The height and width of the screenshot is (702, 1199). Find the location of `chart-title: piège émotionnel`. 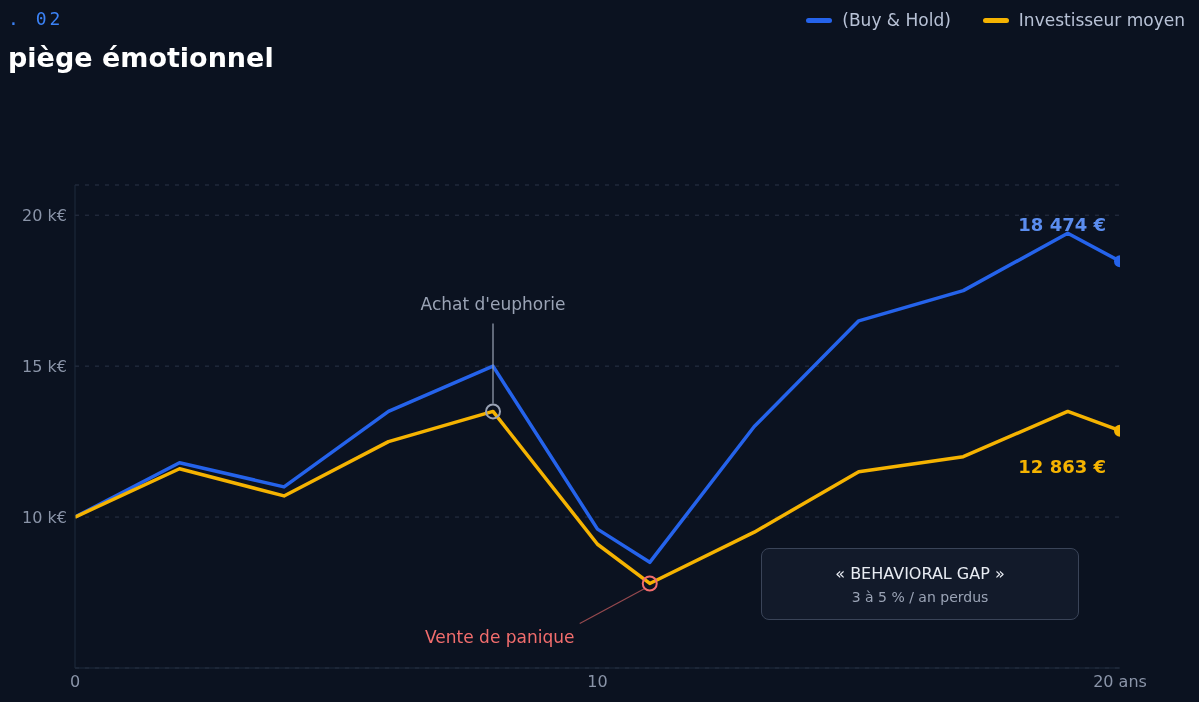

chart-title: piège émotionnel is located at coordinates (141, 57).